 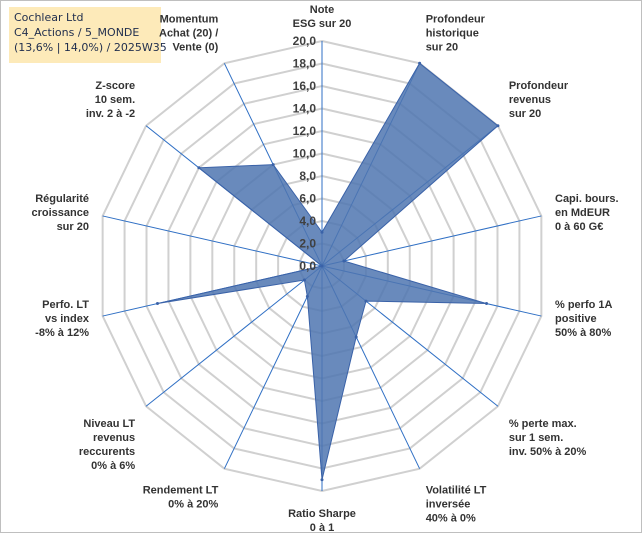 What do you see at coordinates (195, 48) in the screenshot?
I see `category-label-line: Vente (0)` at bounding box center [195, 48].